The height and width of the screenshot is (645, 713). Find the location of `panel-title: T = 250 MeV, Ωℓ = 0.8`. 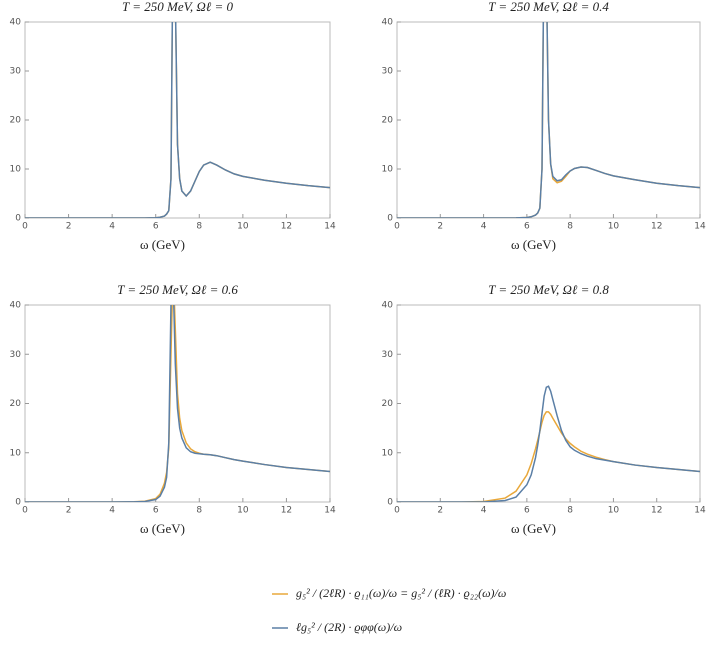

panel-title: T = 250 MeV, Ωℓ = 0.8 is located at coordinates (548, 289).